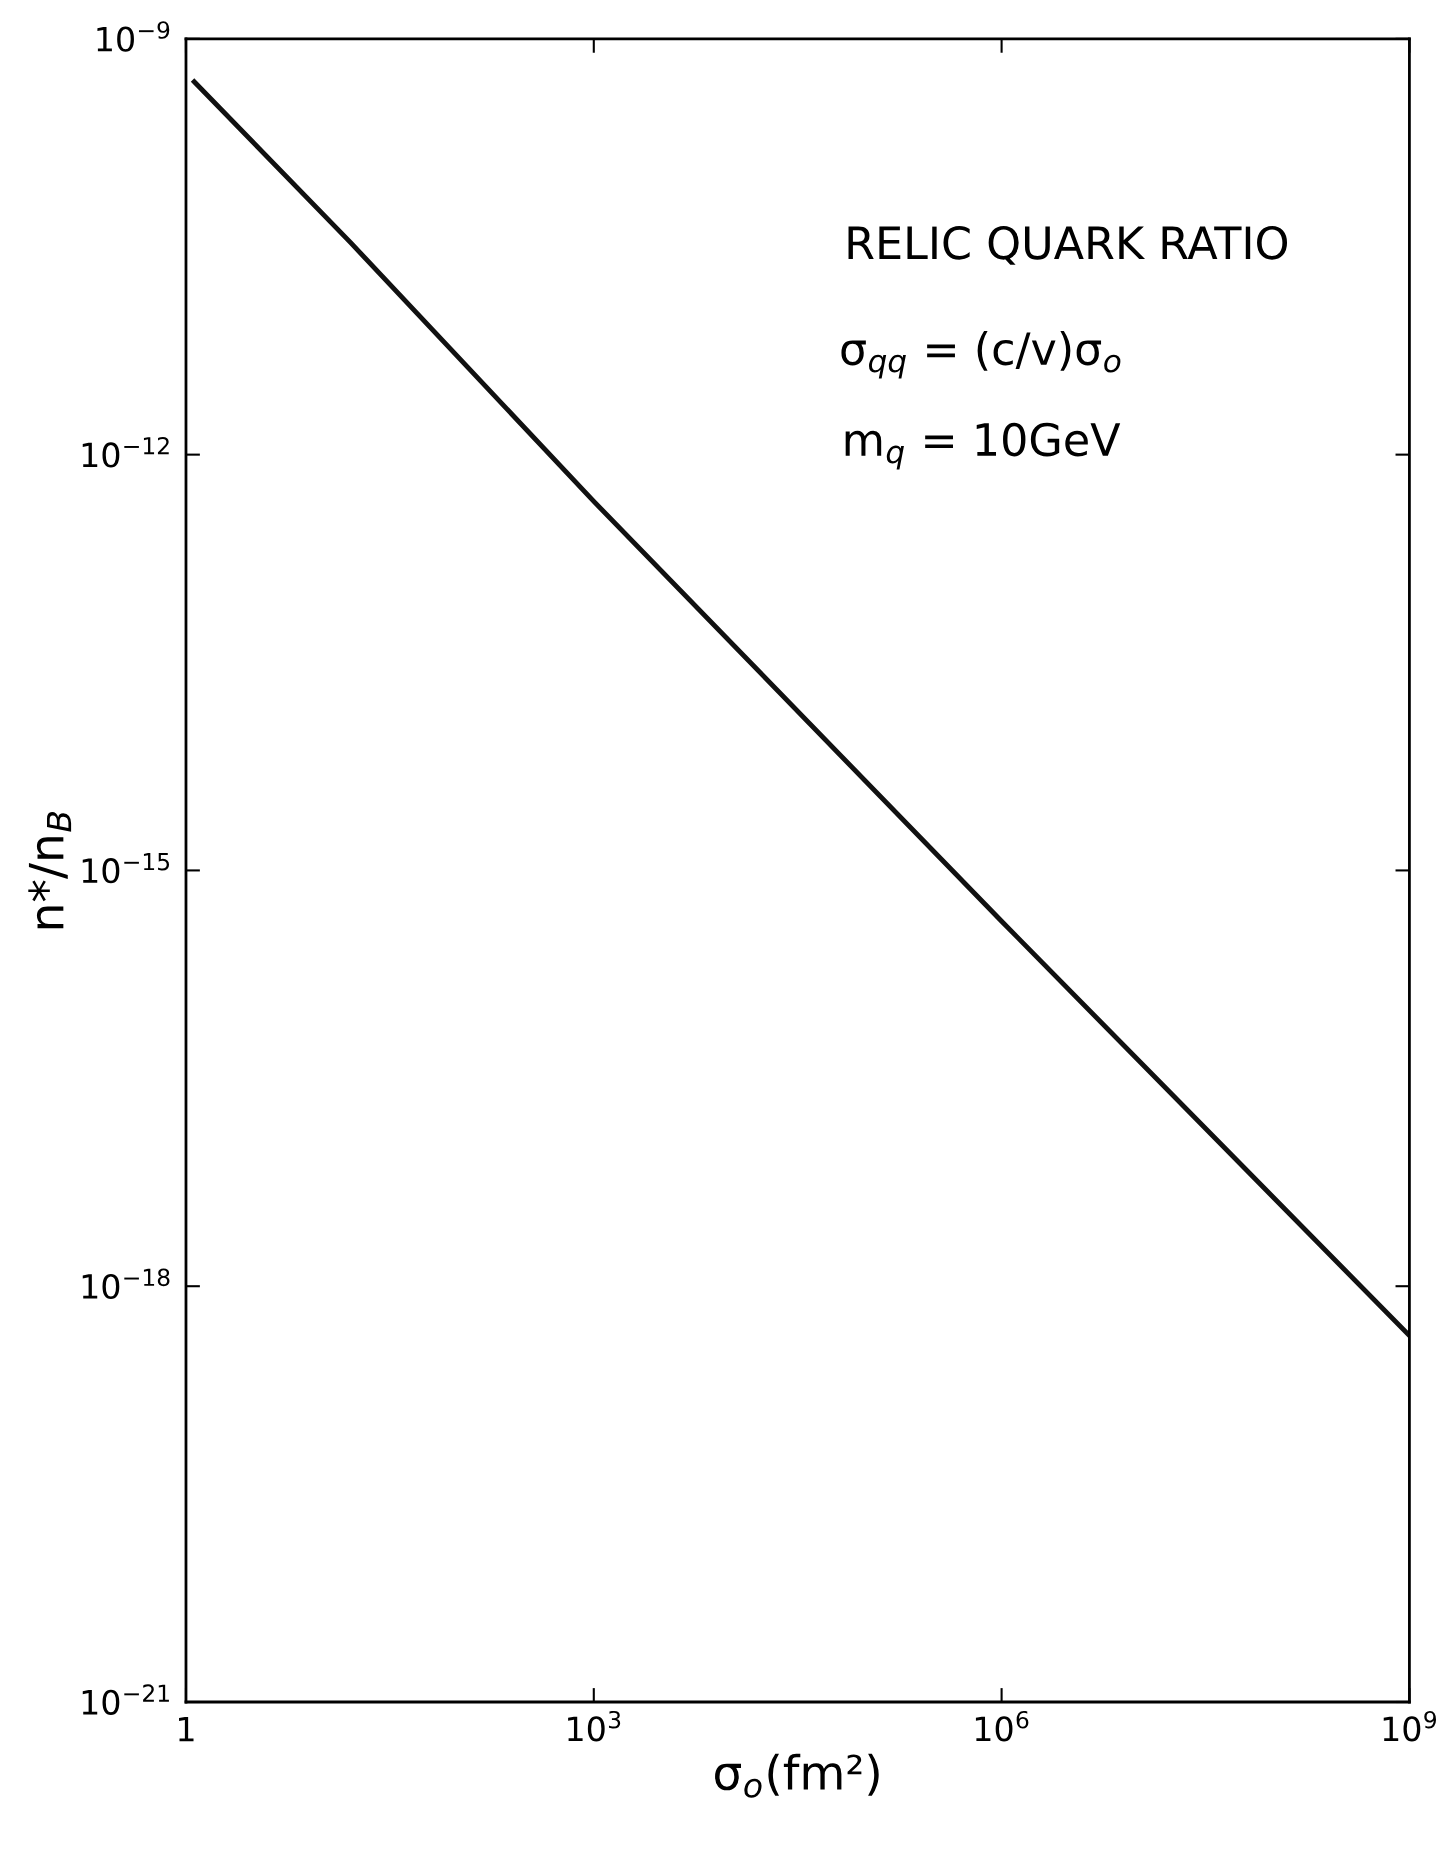 The height and width of the screenshot is (1850, 1453). What do you see at coordinates (1002, 1726) in the screenshot?
I see `x-tick-label: 10$^{6}$` at bounding box center [1002, 1726].